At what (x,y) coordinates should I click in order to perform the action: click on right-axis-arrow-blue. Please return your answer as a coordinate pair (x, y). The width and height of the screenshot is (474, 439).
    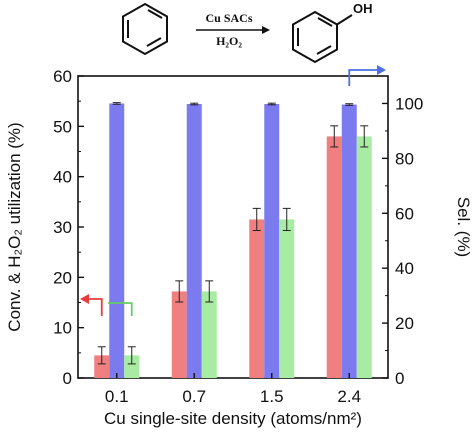
    Looking at the image, I should click on (363, 77).